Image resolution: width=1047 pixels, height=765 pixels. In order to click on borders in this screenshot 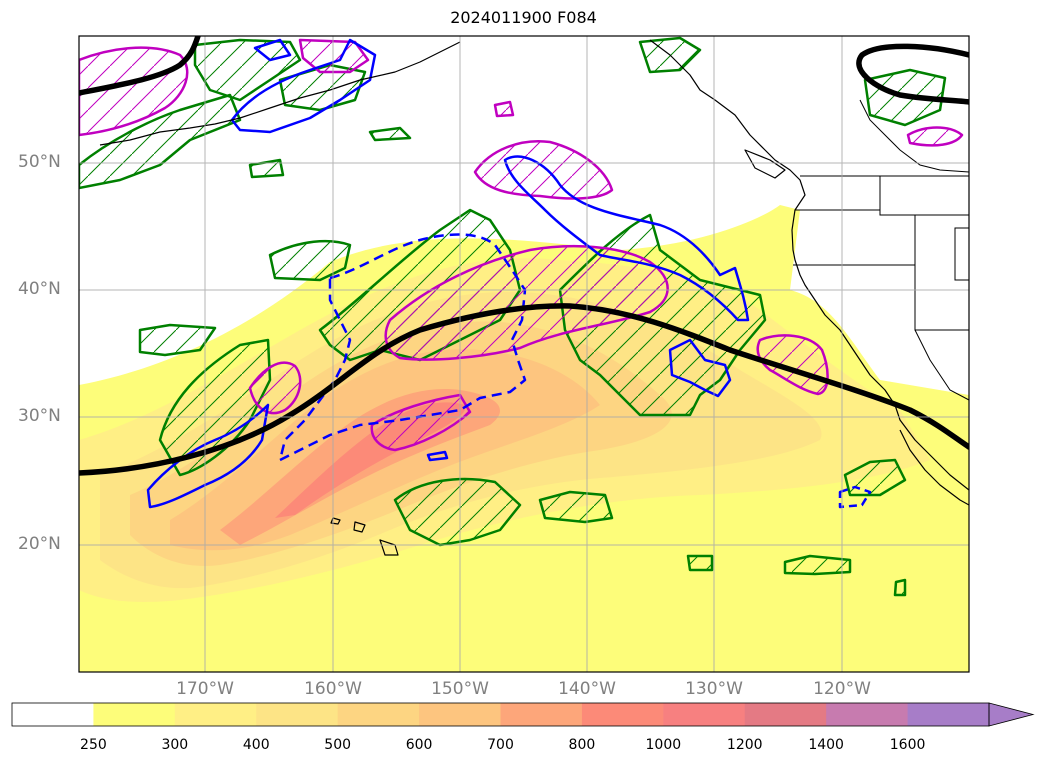, I will do `click(881, 250)`.